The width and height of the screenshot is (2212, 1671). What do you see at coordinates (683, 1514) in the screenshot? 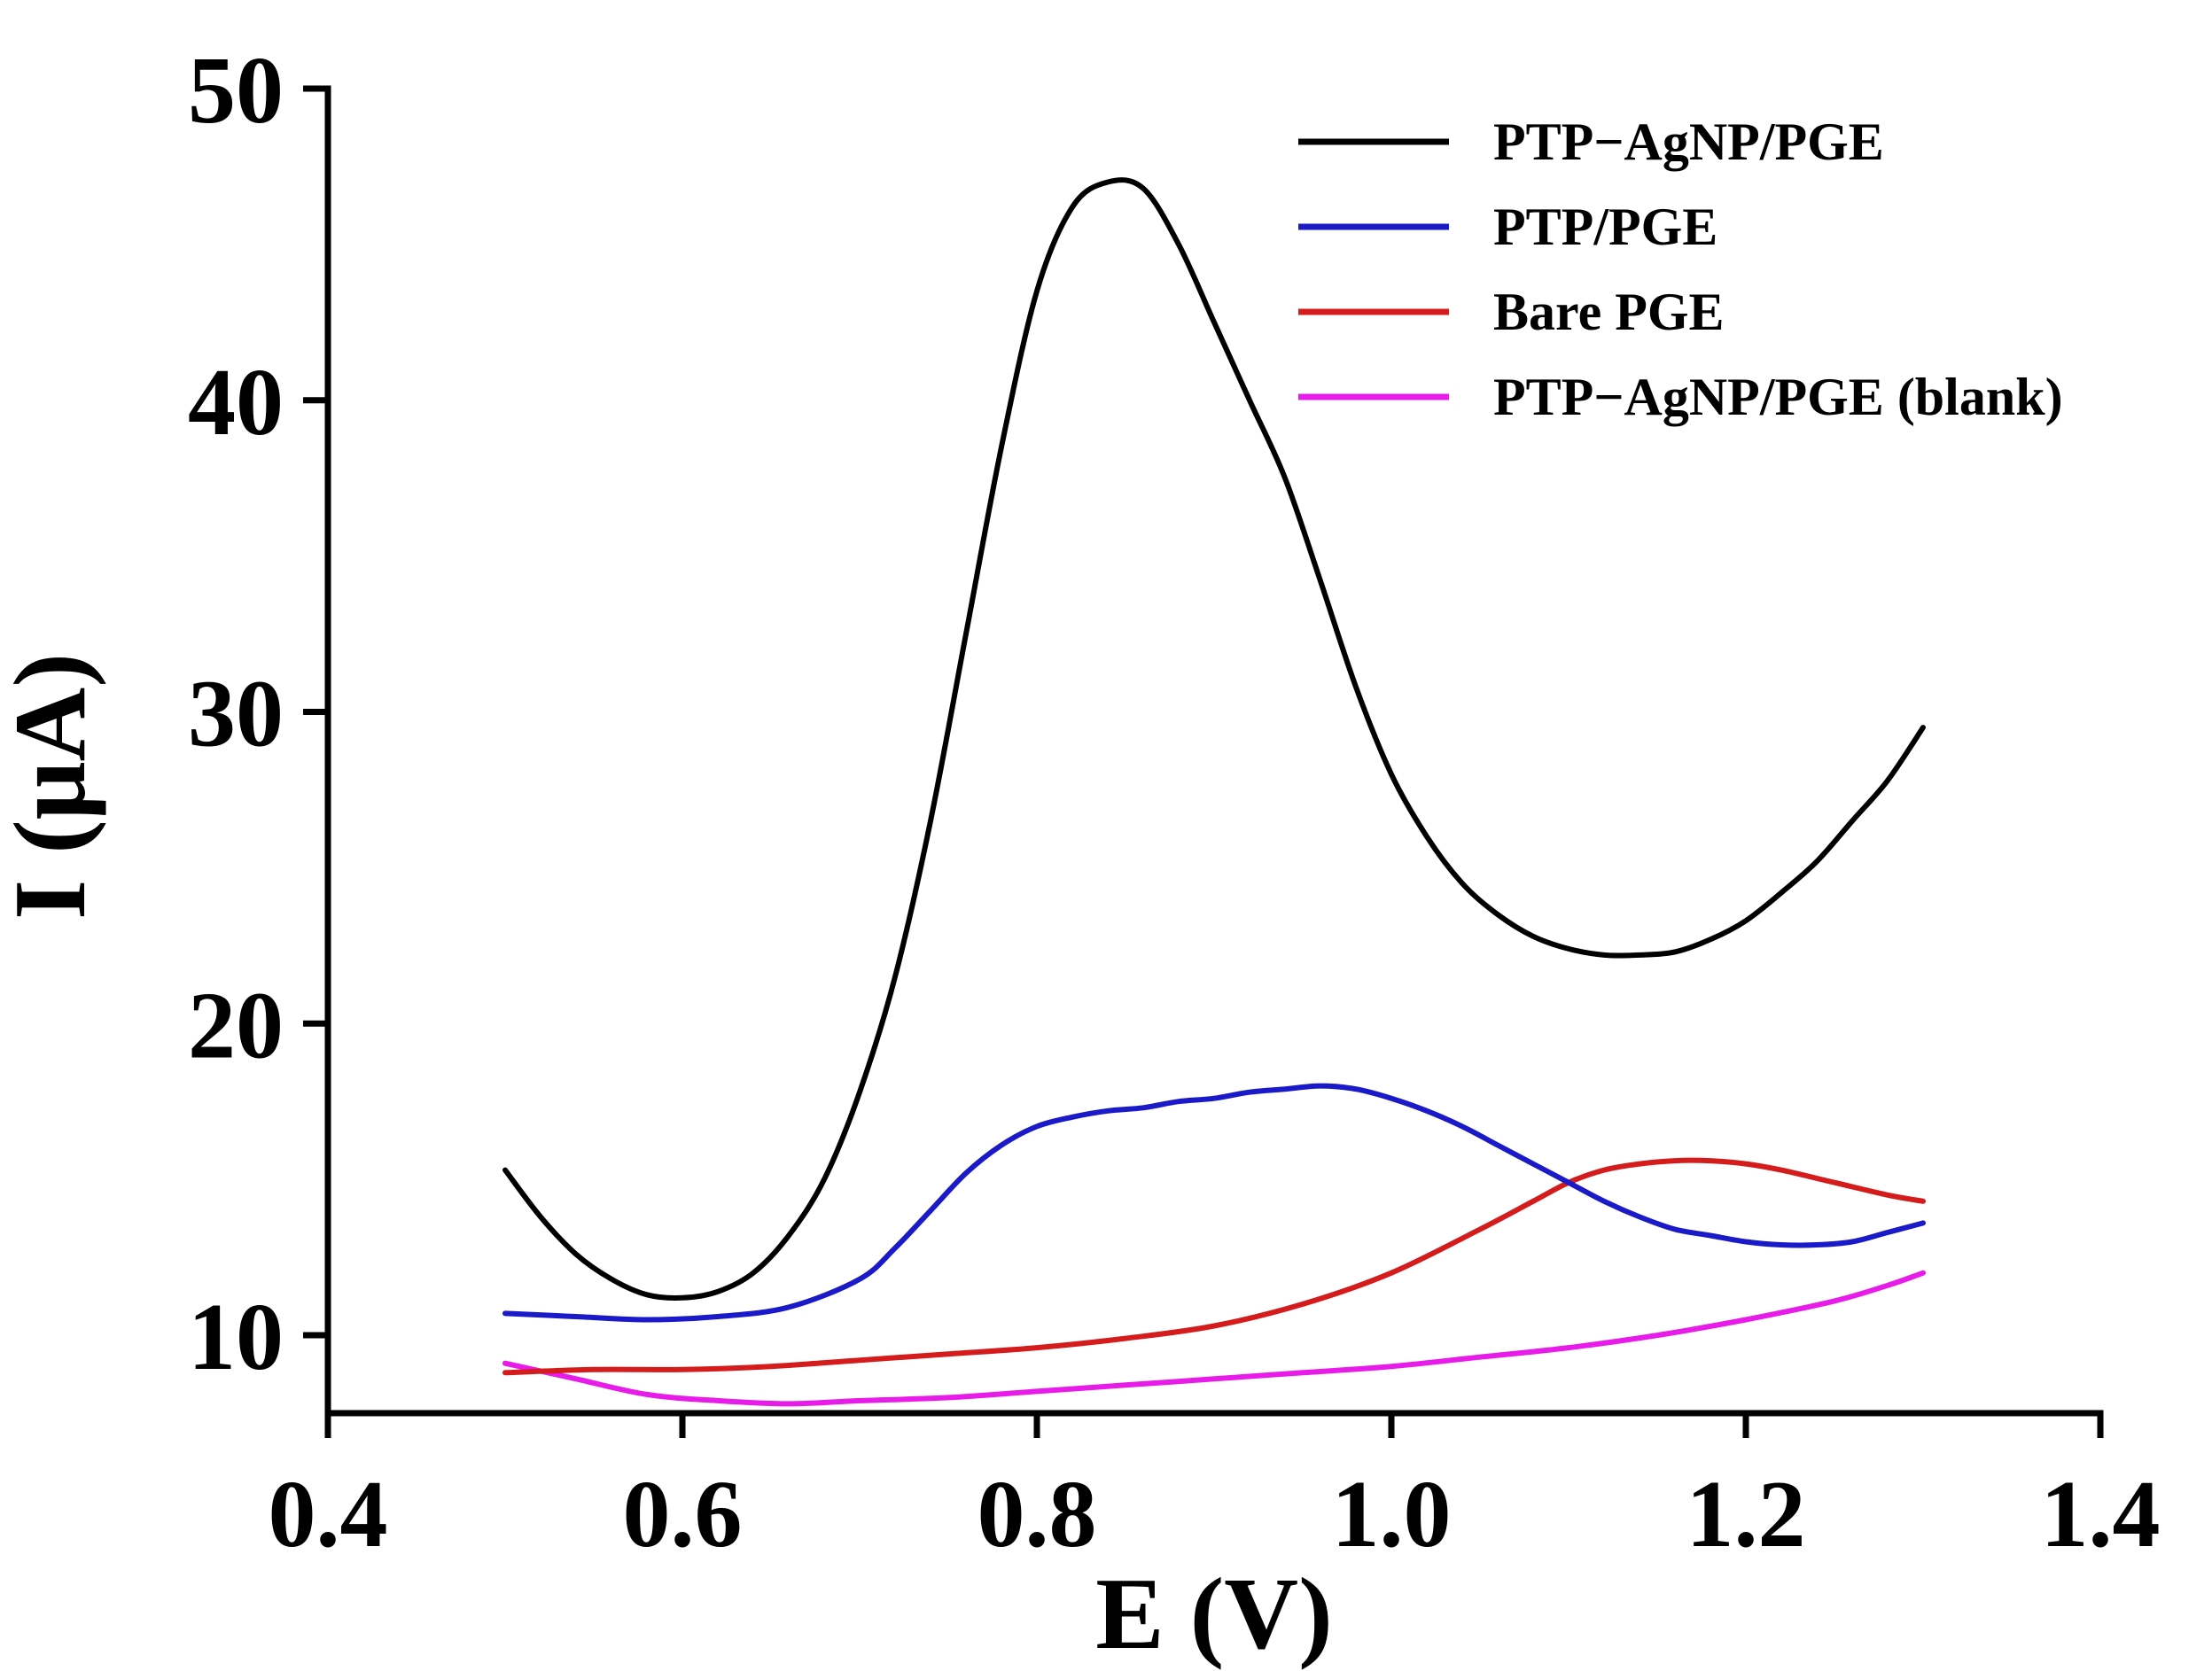
I see `x-tick-label: 0.6` at bounding box center [683, 1514].